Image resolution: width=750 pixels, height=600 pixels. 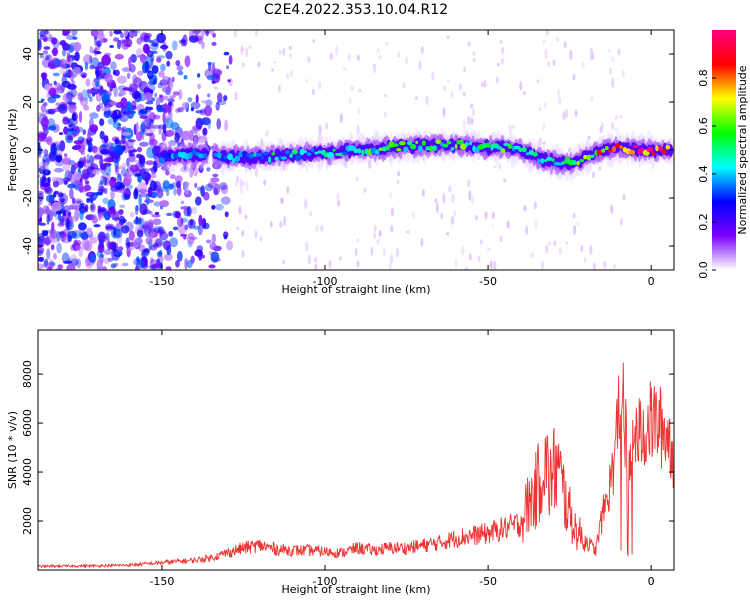 I want to click on y-tick-label: 40, so click(x=27, y=54).